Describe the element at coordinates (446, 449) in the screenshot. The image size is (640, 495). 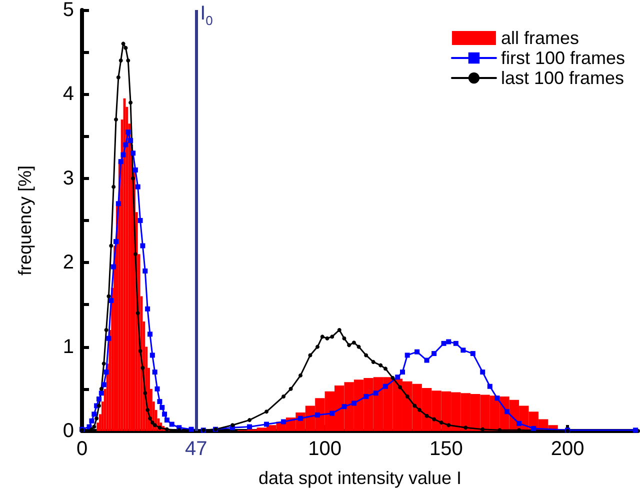
I see `x-tick-label: 150` at that location.